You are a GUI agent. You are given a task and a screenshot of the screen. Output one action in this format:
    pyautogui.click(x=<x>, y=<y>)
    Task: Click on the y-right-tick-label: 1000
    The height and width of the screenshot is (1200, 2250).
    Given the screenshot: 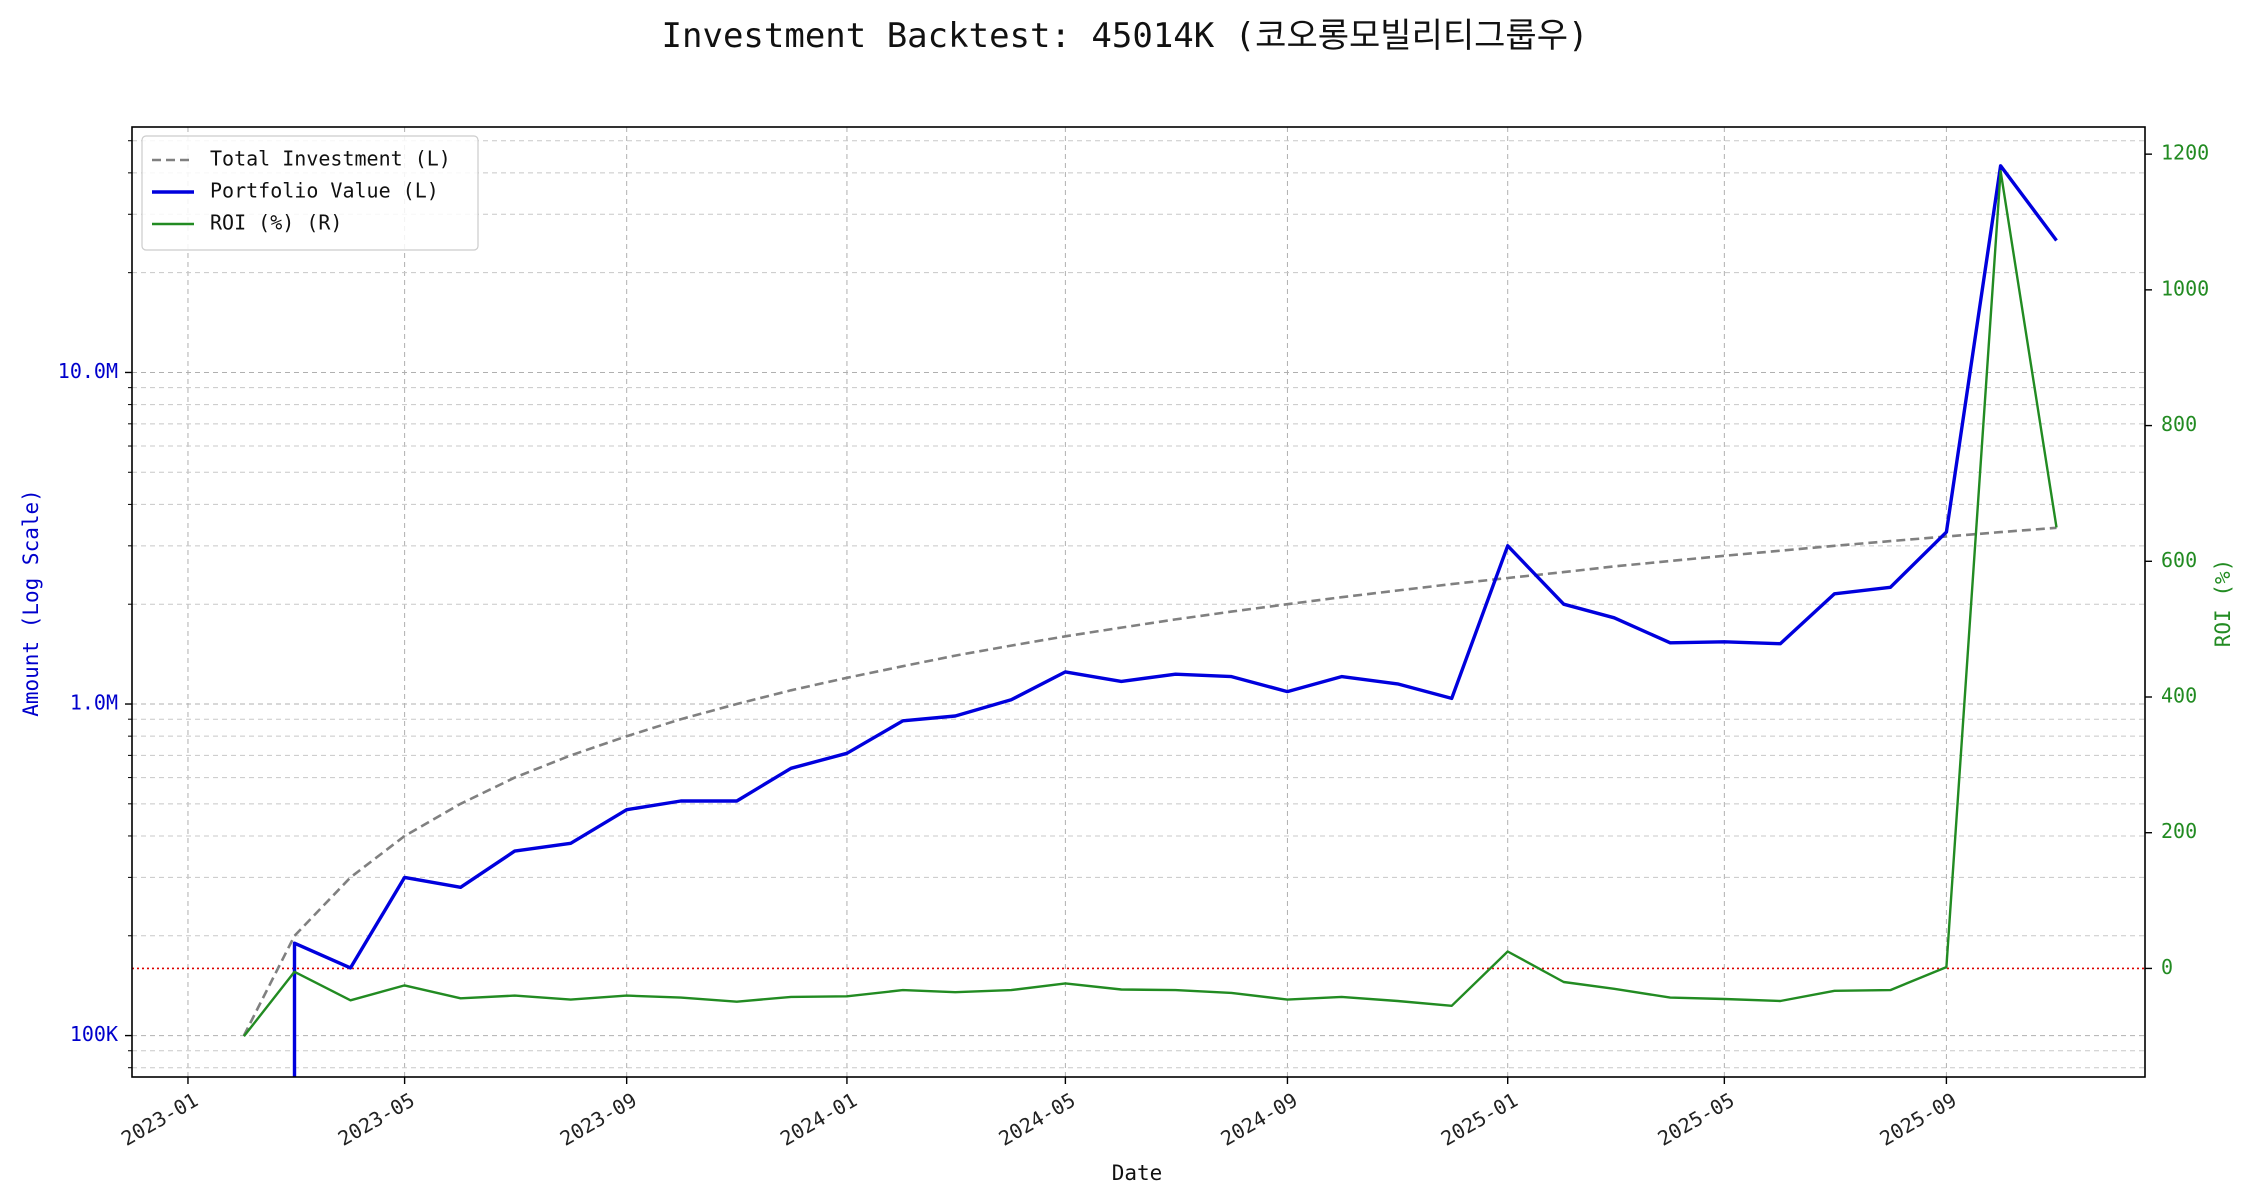 What is the action you would take?
    pyautogui.click(x=2185, y=288)
    